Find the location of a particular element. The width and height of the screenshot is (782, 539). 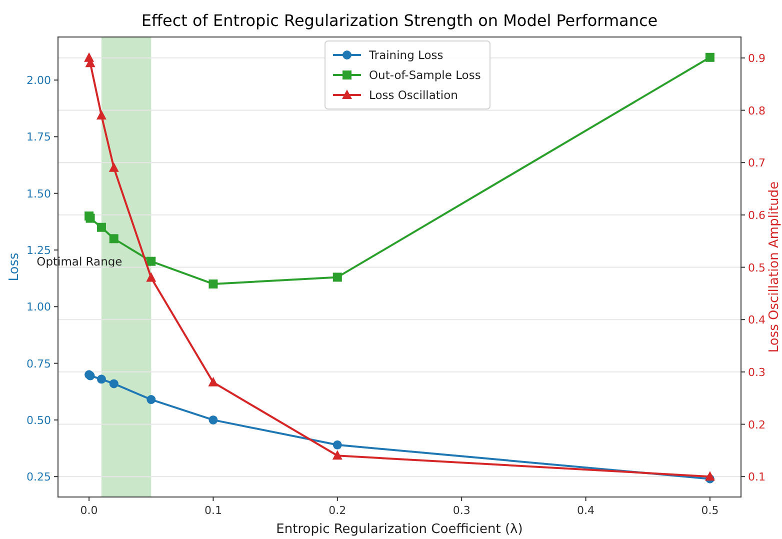

y-tick-label: 1.25 is located at coordinates (38, 251).